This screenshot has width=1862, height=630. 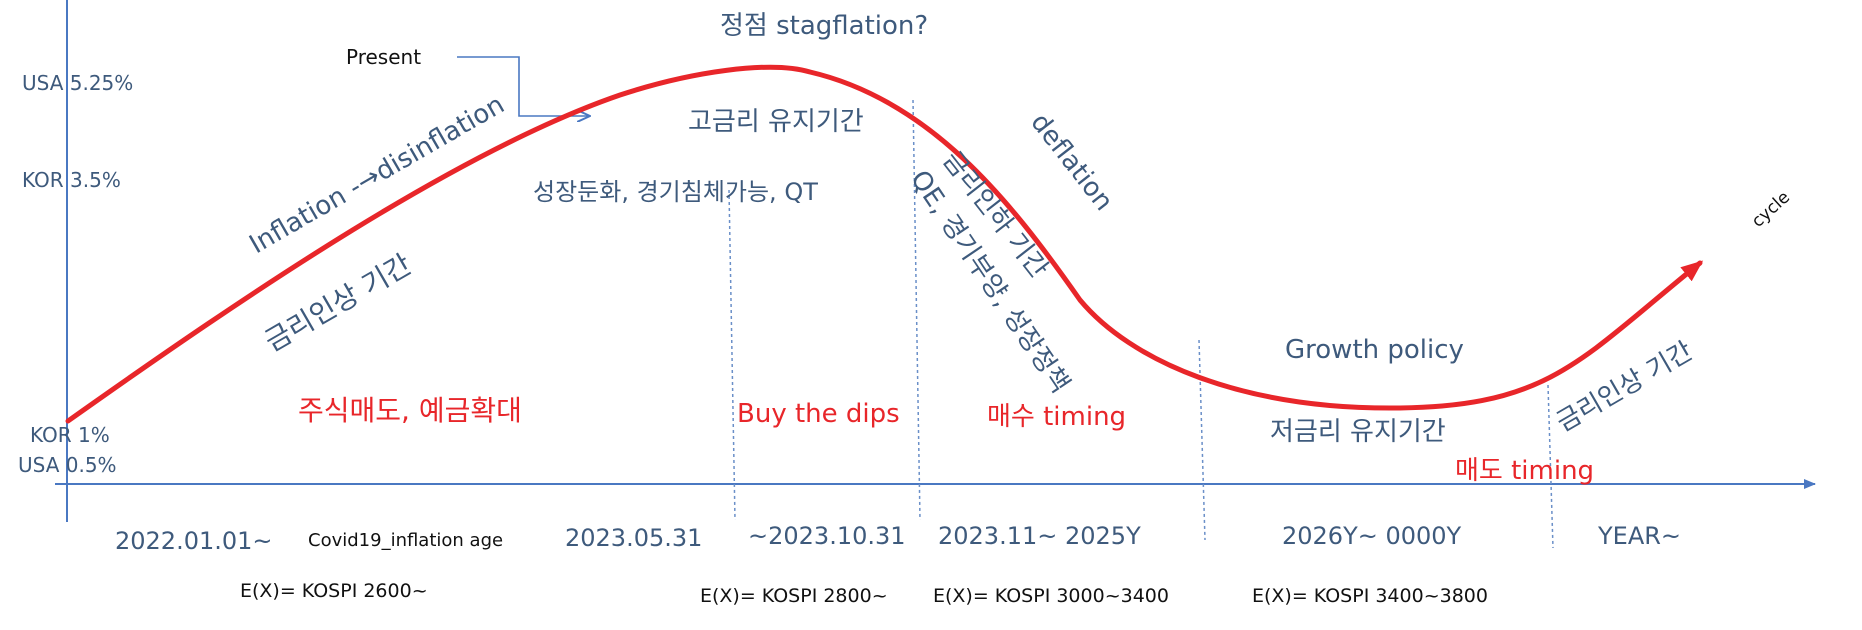 I want to click on cycle-label: cycle, so click(x=1771, y=209).